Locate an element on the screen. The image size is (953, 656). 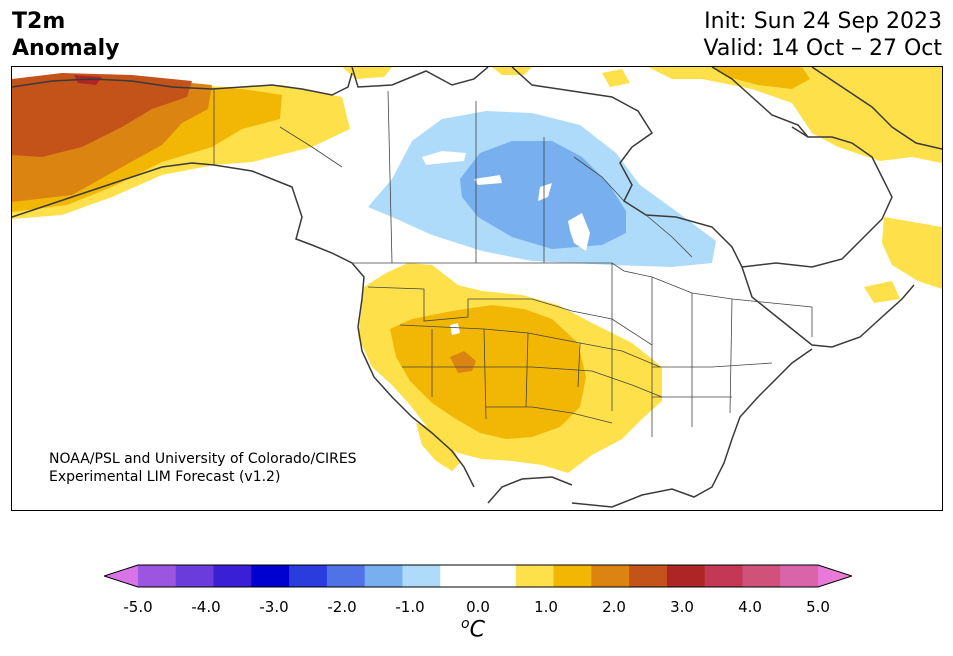
colorbar-outline is located at coordinates (478, 576).